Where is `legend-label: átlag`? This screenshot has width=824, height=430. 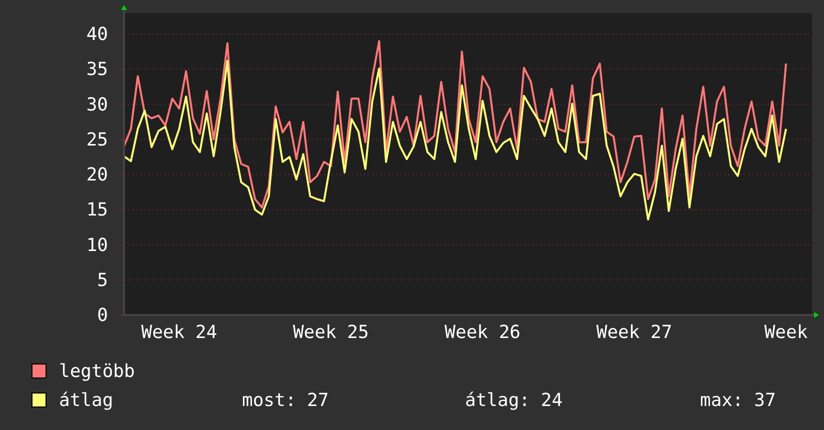
legend-label: átlag is located at coordinates (86, 400).